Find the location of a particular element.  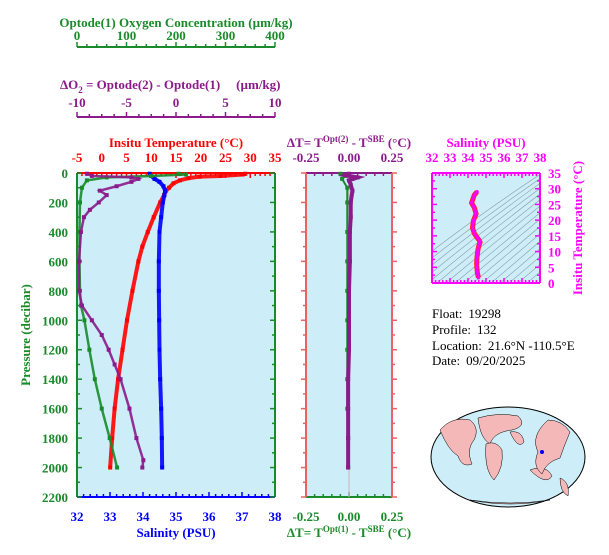

pressure-axis-tick-label: 200 is located at coordinates (59, 202).